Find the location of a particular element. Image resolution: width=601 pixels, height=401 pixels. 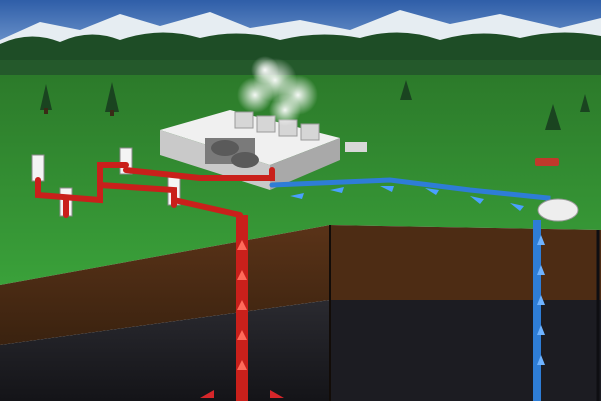

injection-well is located at coordinates (537, 310).